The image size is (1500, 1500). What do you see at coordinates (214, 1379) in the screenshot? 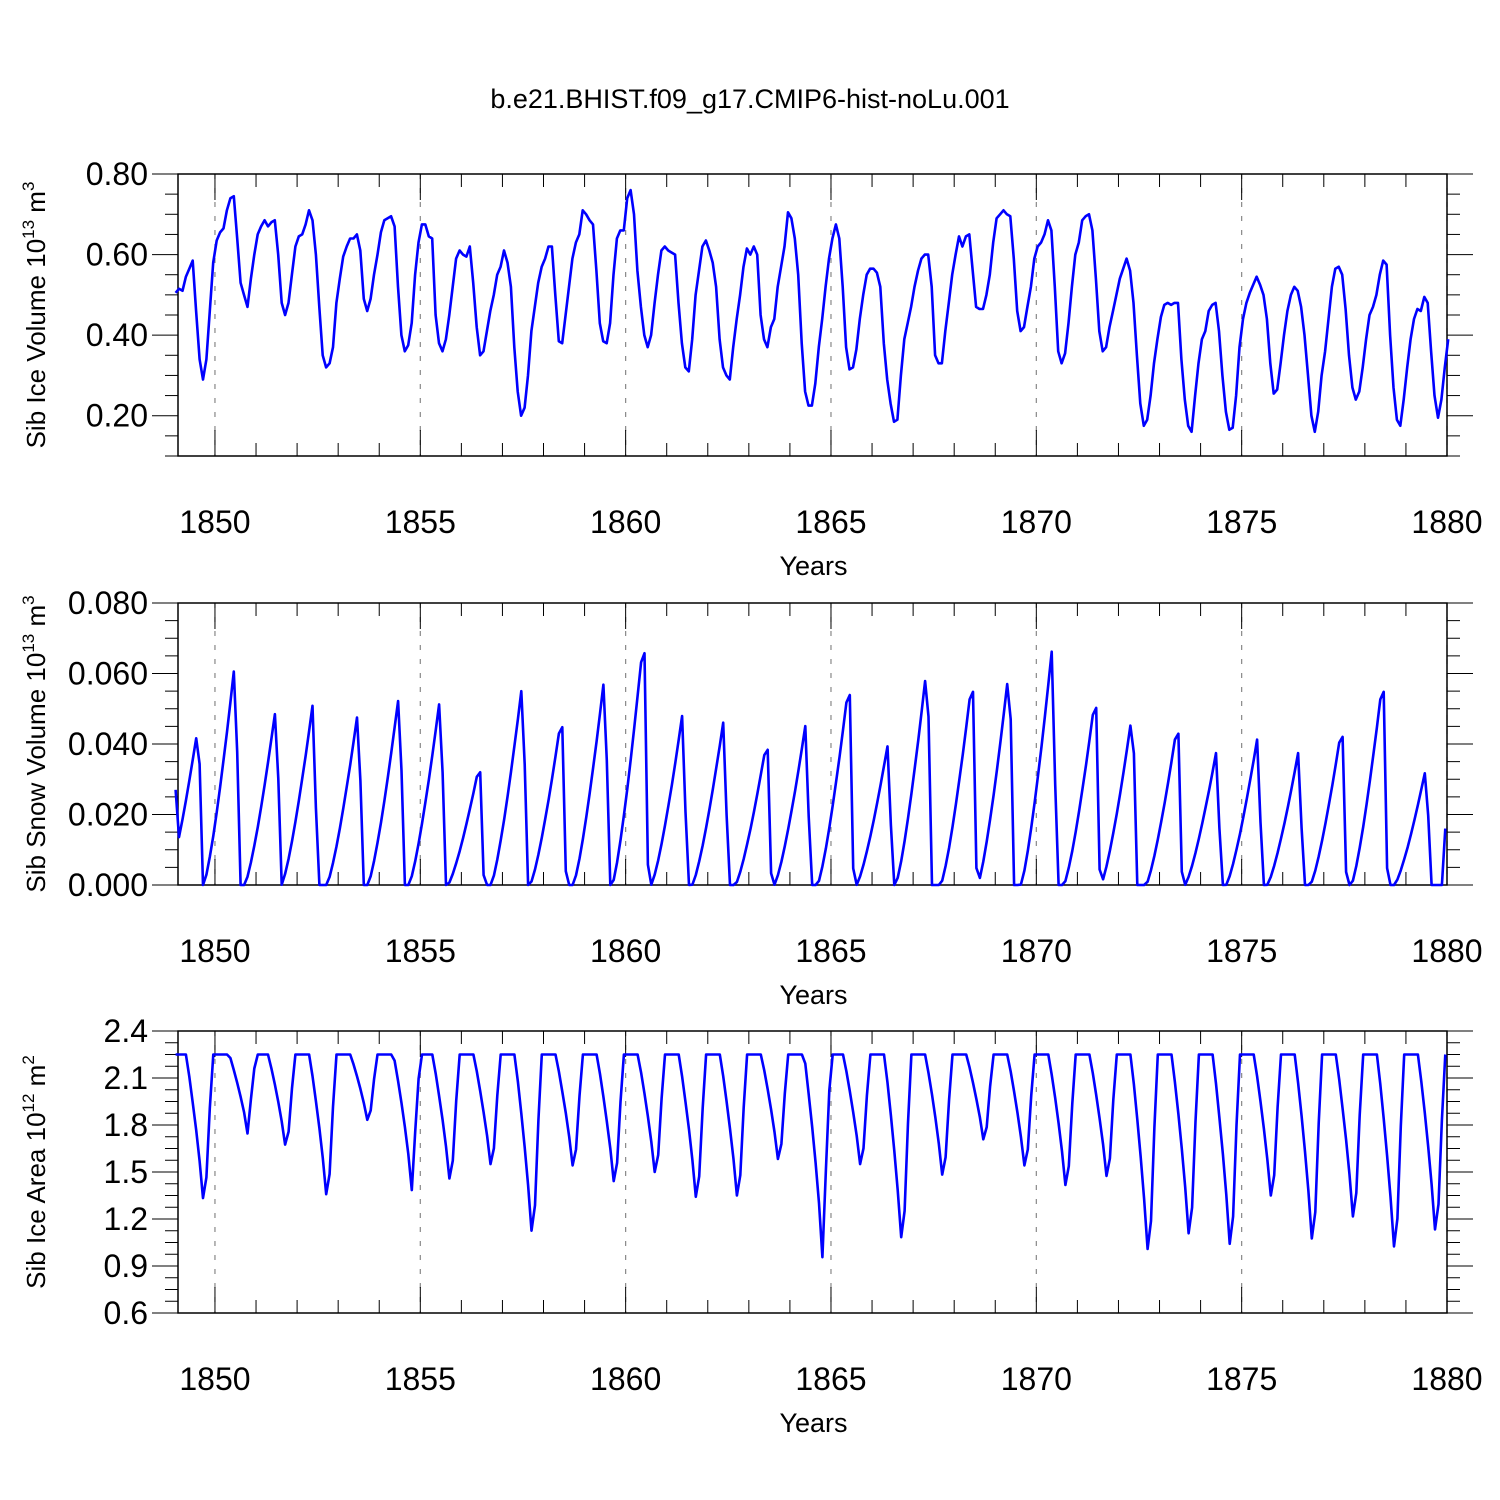
I see `panel-3-x-tick-label: 1850` at bounding box center [214, 1379].